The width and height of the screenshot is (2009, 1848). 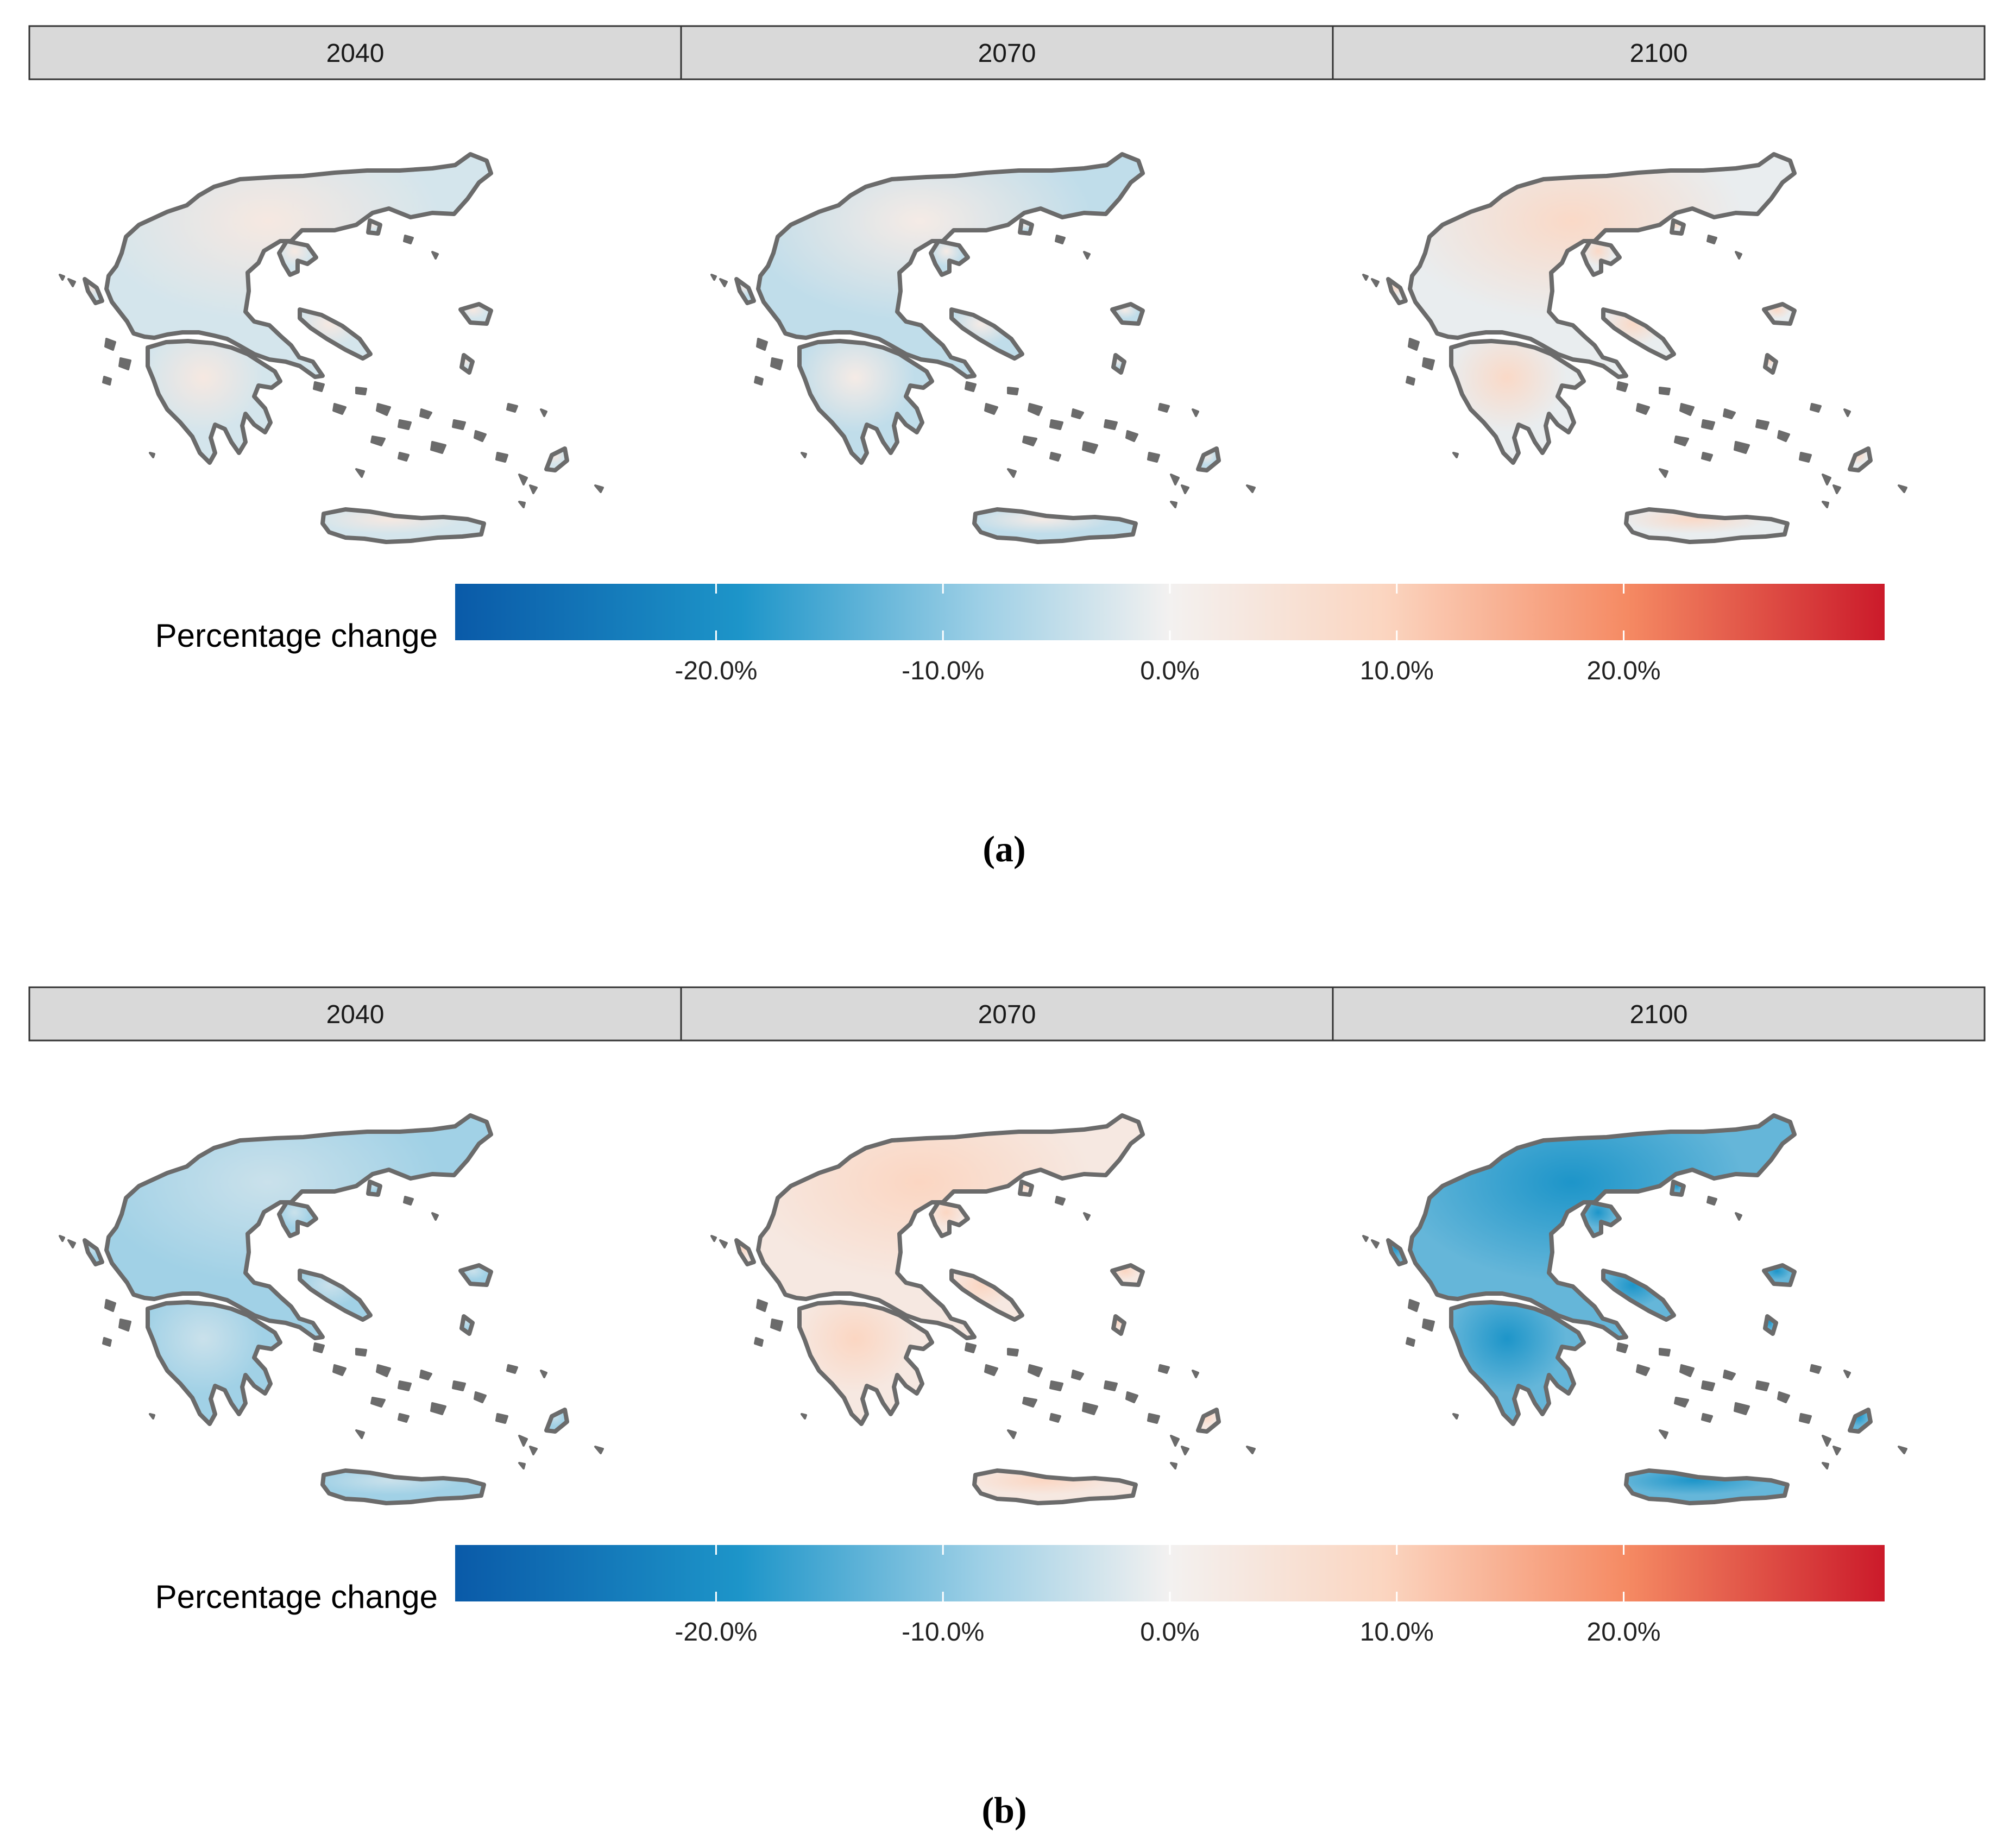 What do you see at coordinates (1169, 671) in the screenshot?
I see `tick-label: 0.0%` at bounding box center [1169, 671].